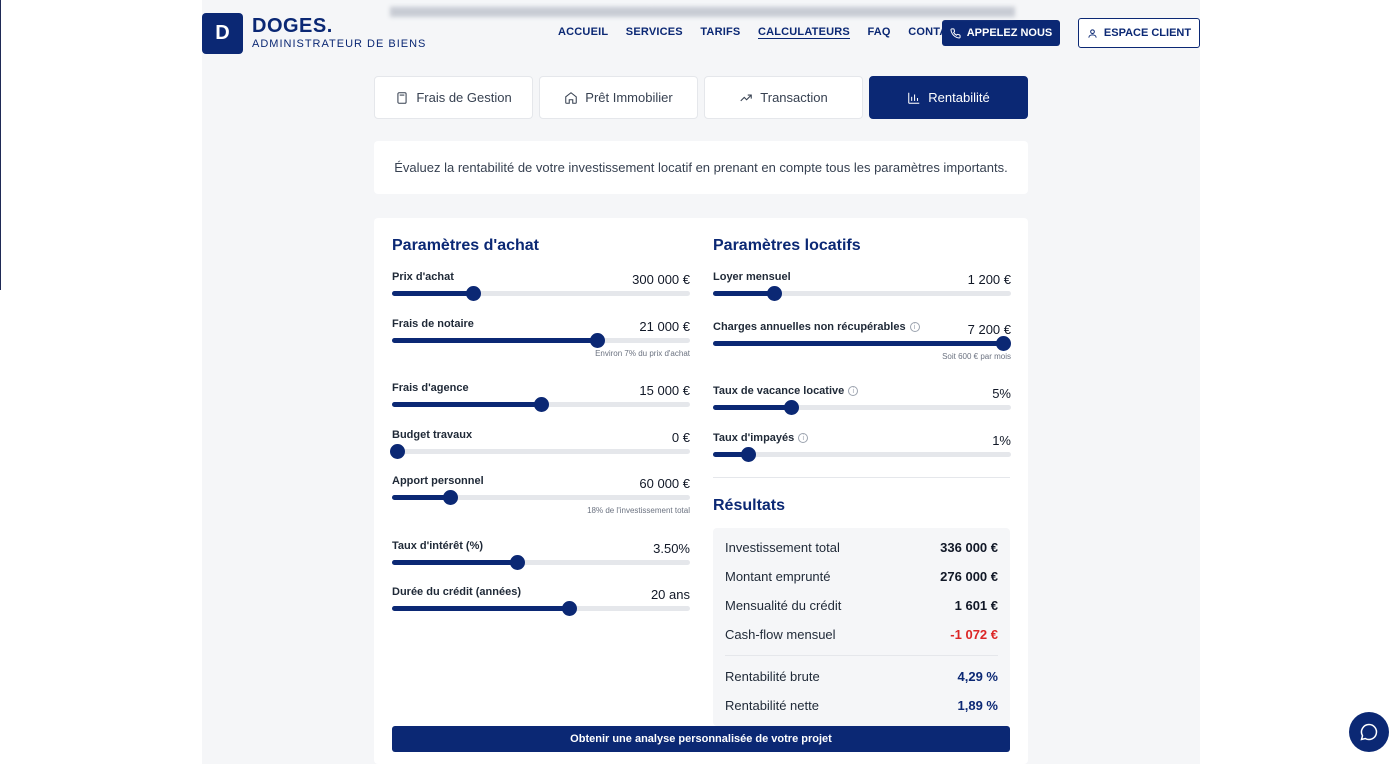 The height and width of the screenshot is (764, 1400). I want to click on tab-rentabilite: Rentabilité, so click(948, 97).